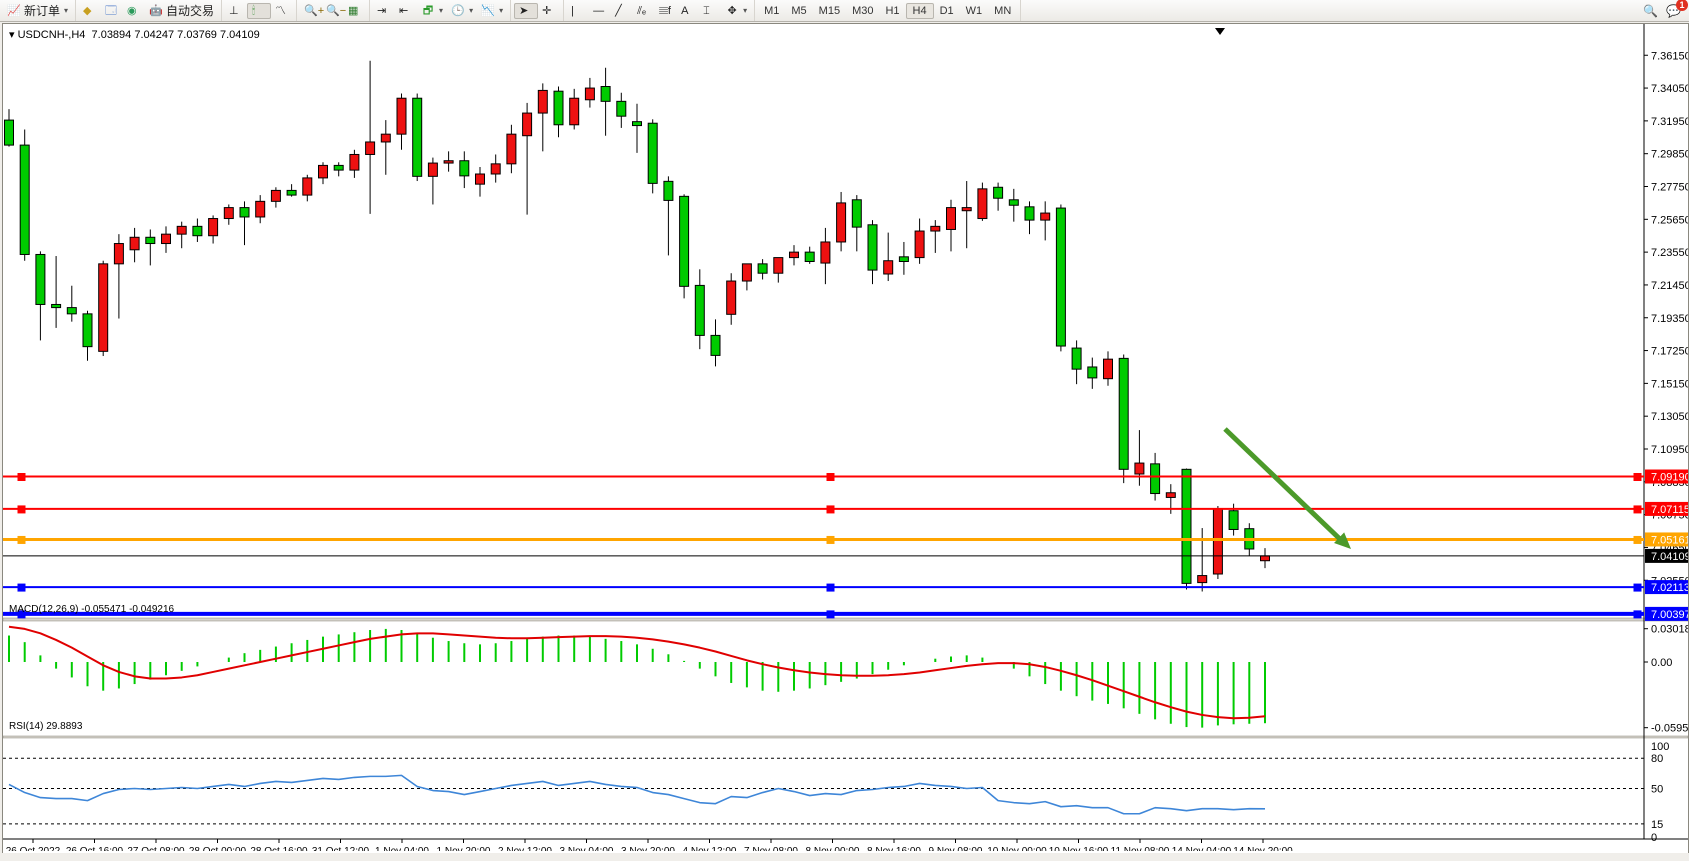 The image size is (1689, 861). Describe the element at coordinates (1003, 10) in the screenshot. I see `timeframe-mn-button: MN` at that location.